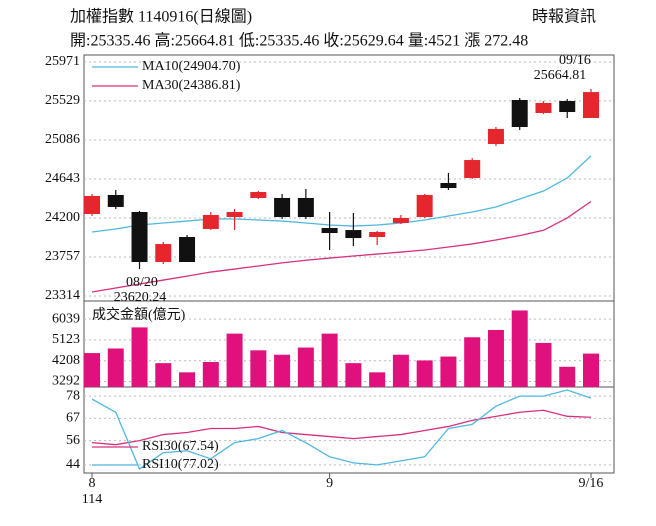  I want to click on y-tick-label: 3292, so click(66, 381).